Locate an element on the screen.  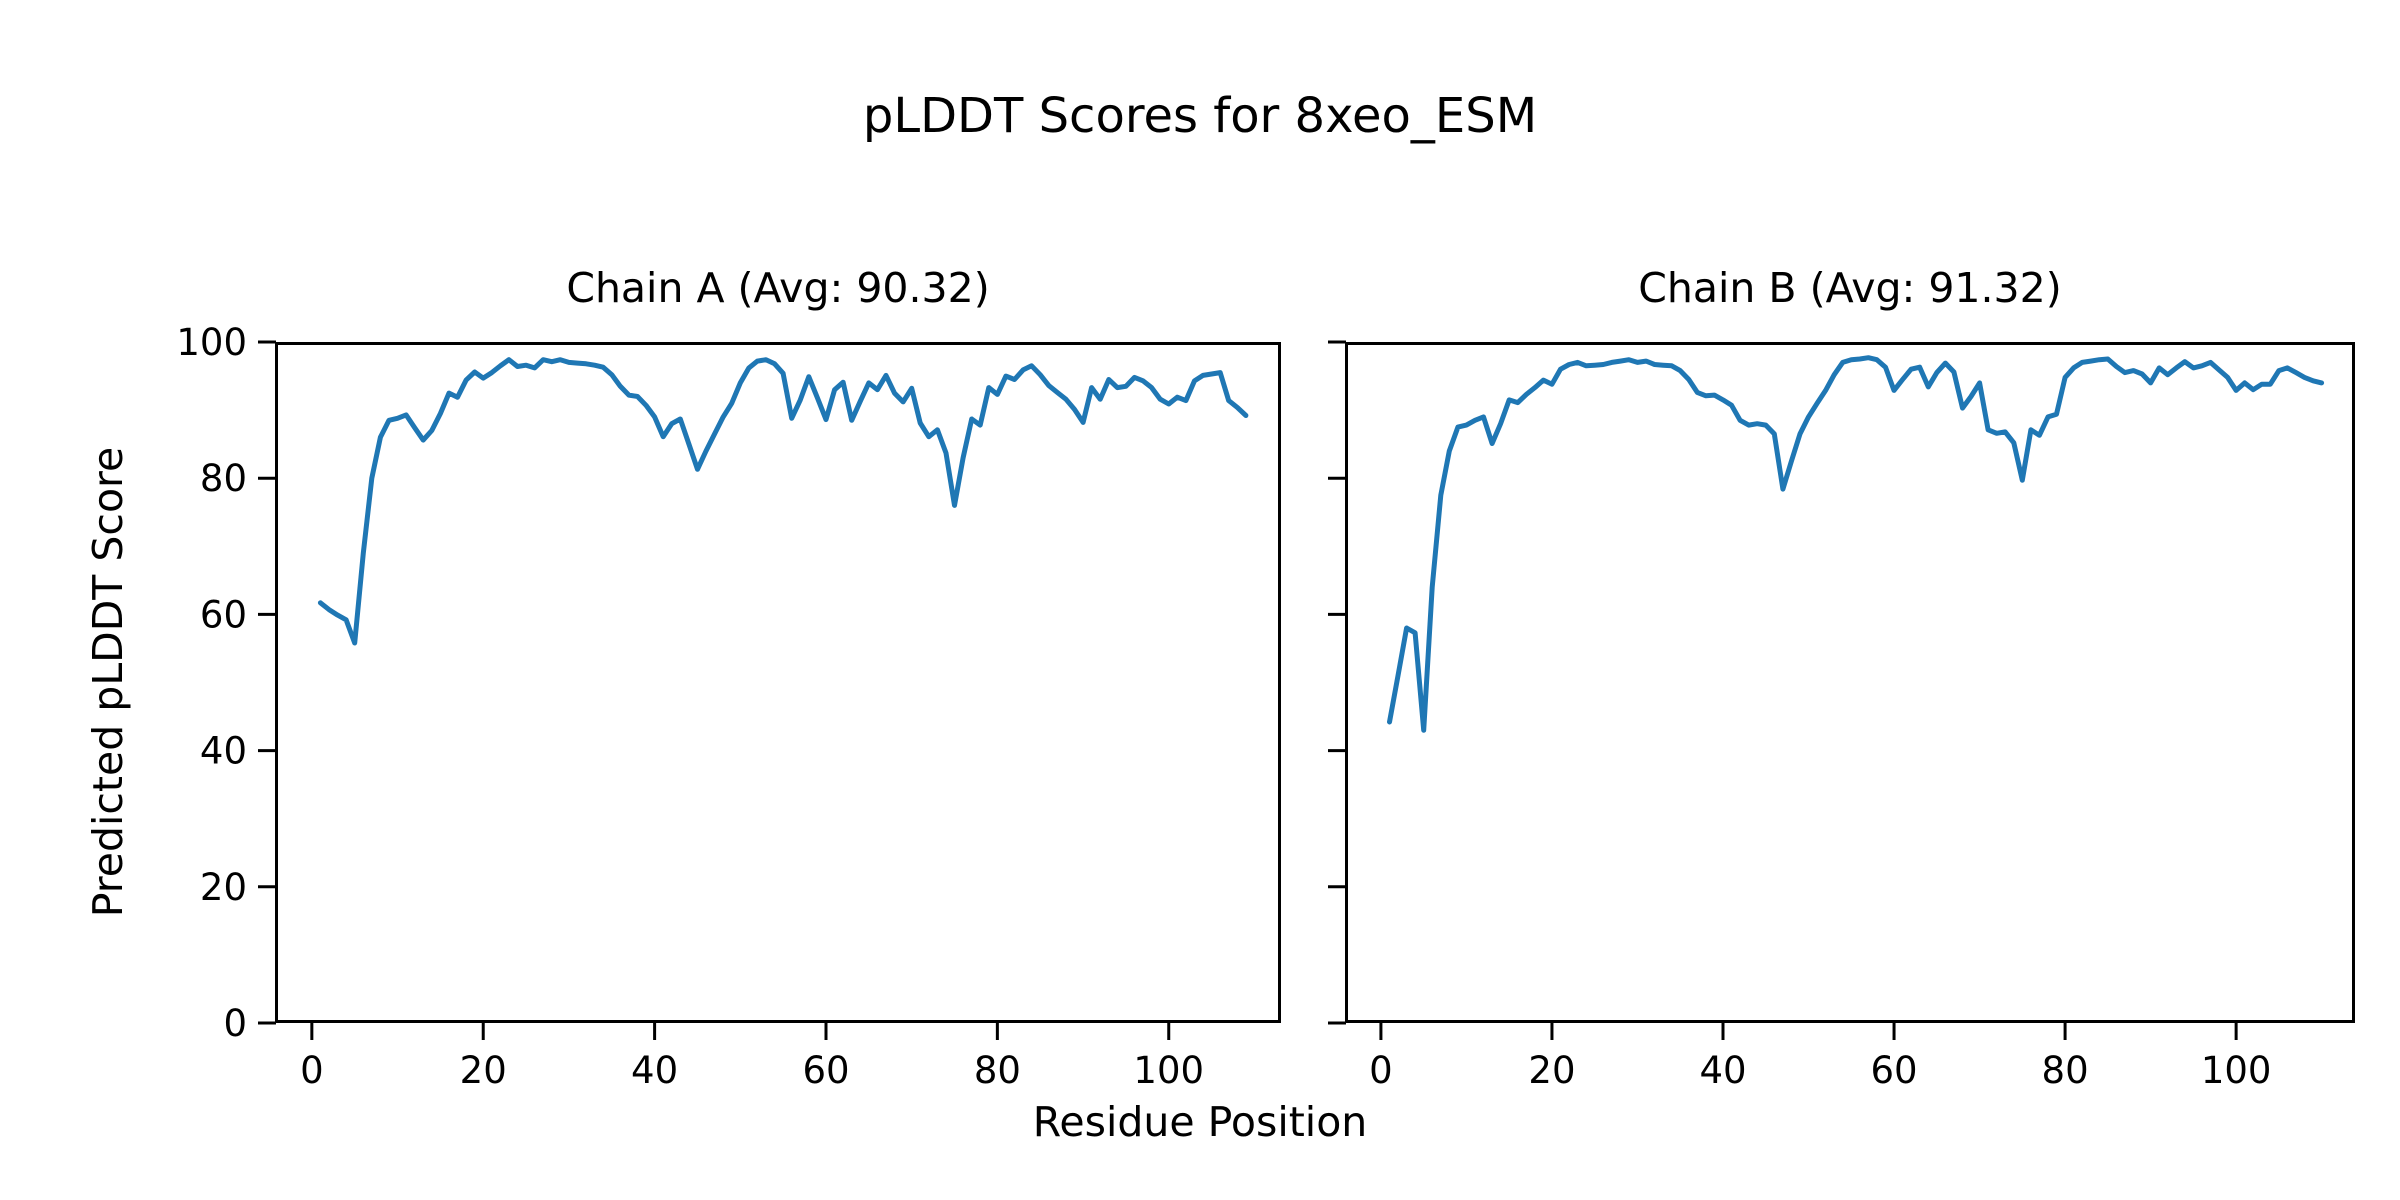
y-tick-label: 40 is located at coordinates (223, 751).